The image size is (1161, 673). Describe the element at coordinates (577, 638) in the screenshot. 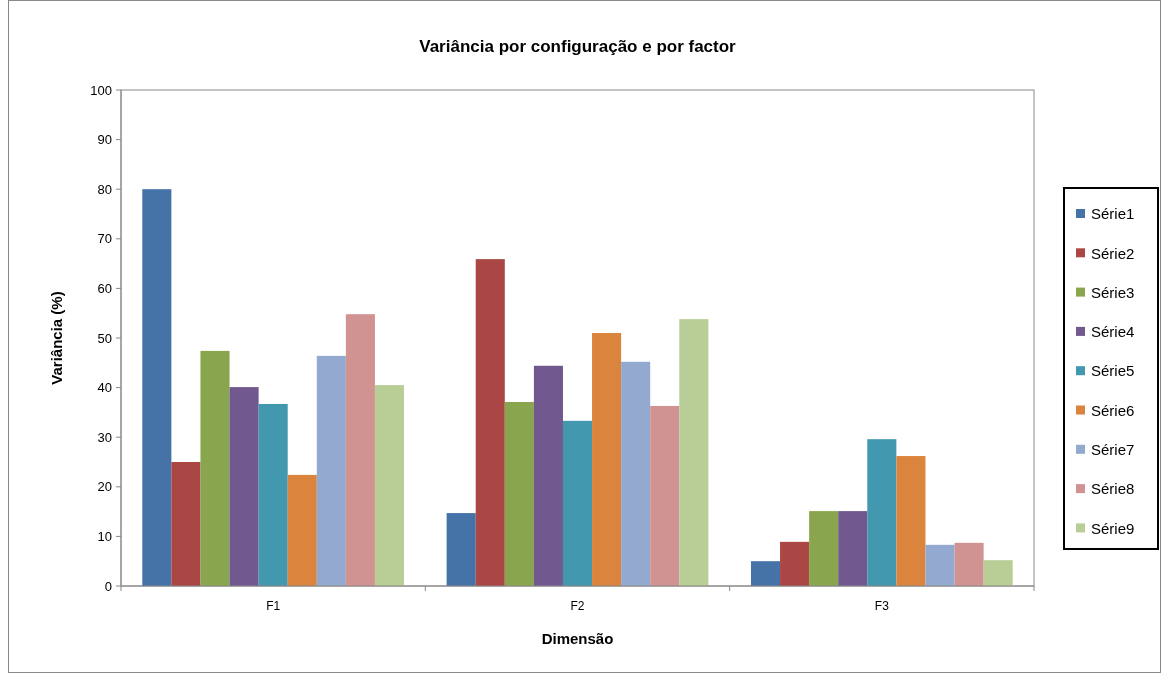

I see `x-axis-title: Dimensão` at that location.